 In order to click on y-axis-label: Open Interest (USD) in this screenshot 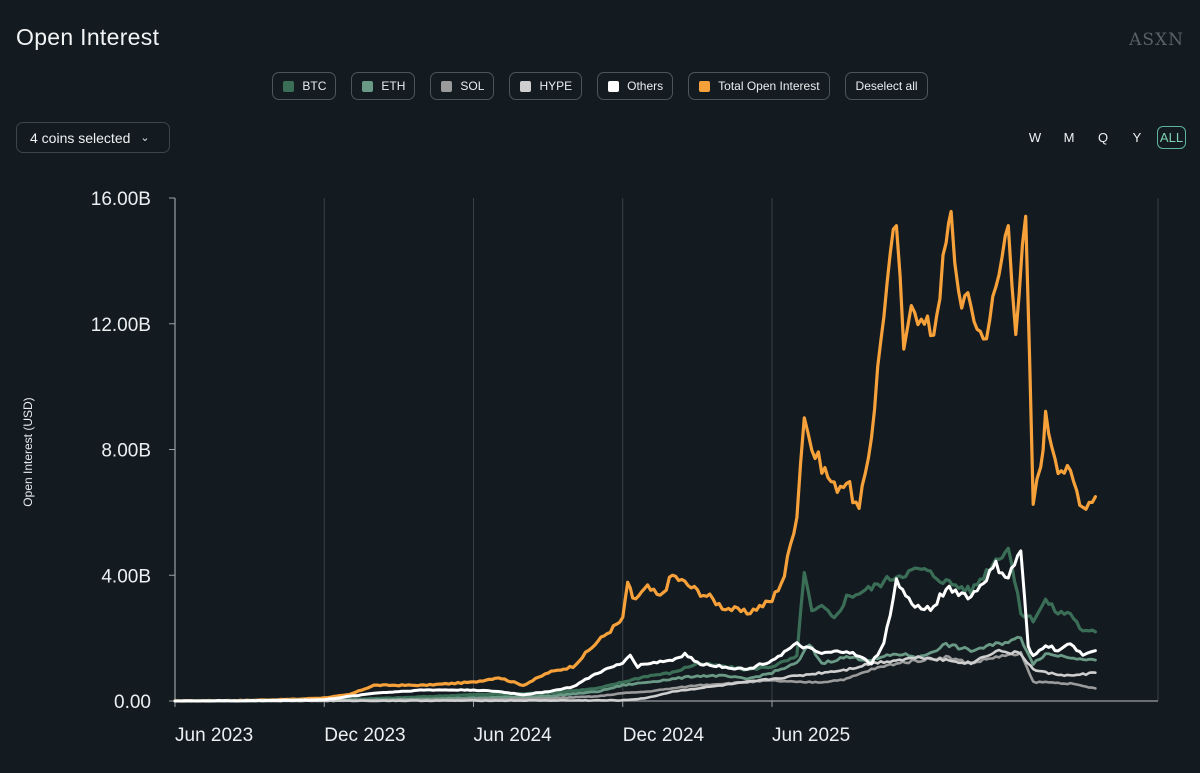, I will do `click(28, 451)`.